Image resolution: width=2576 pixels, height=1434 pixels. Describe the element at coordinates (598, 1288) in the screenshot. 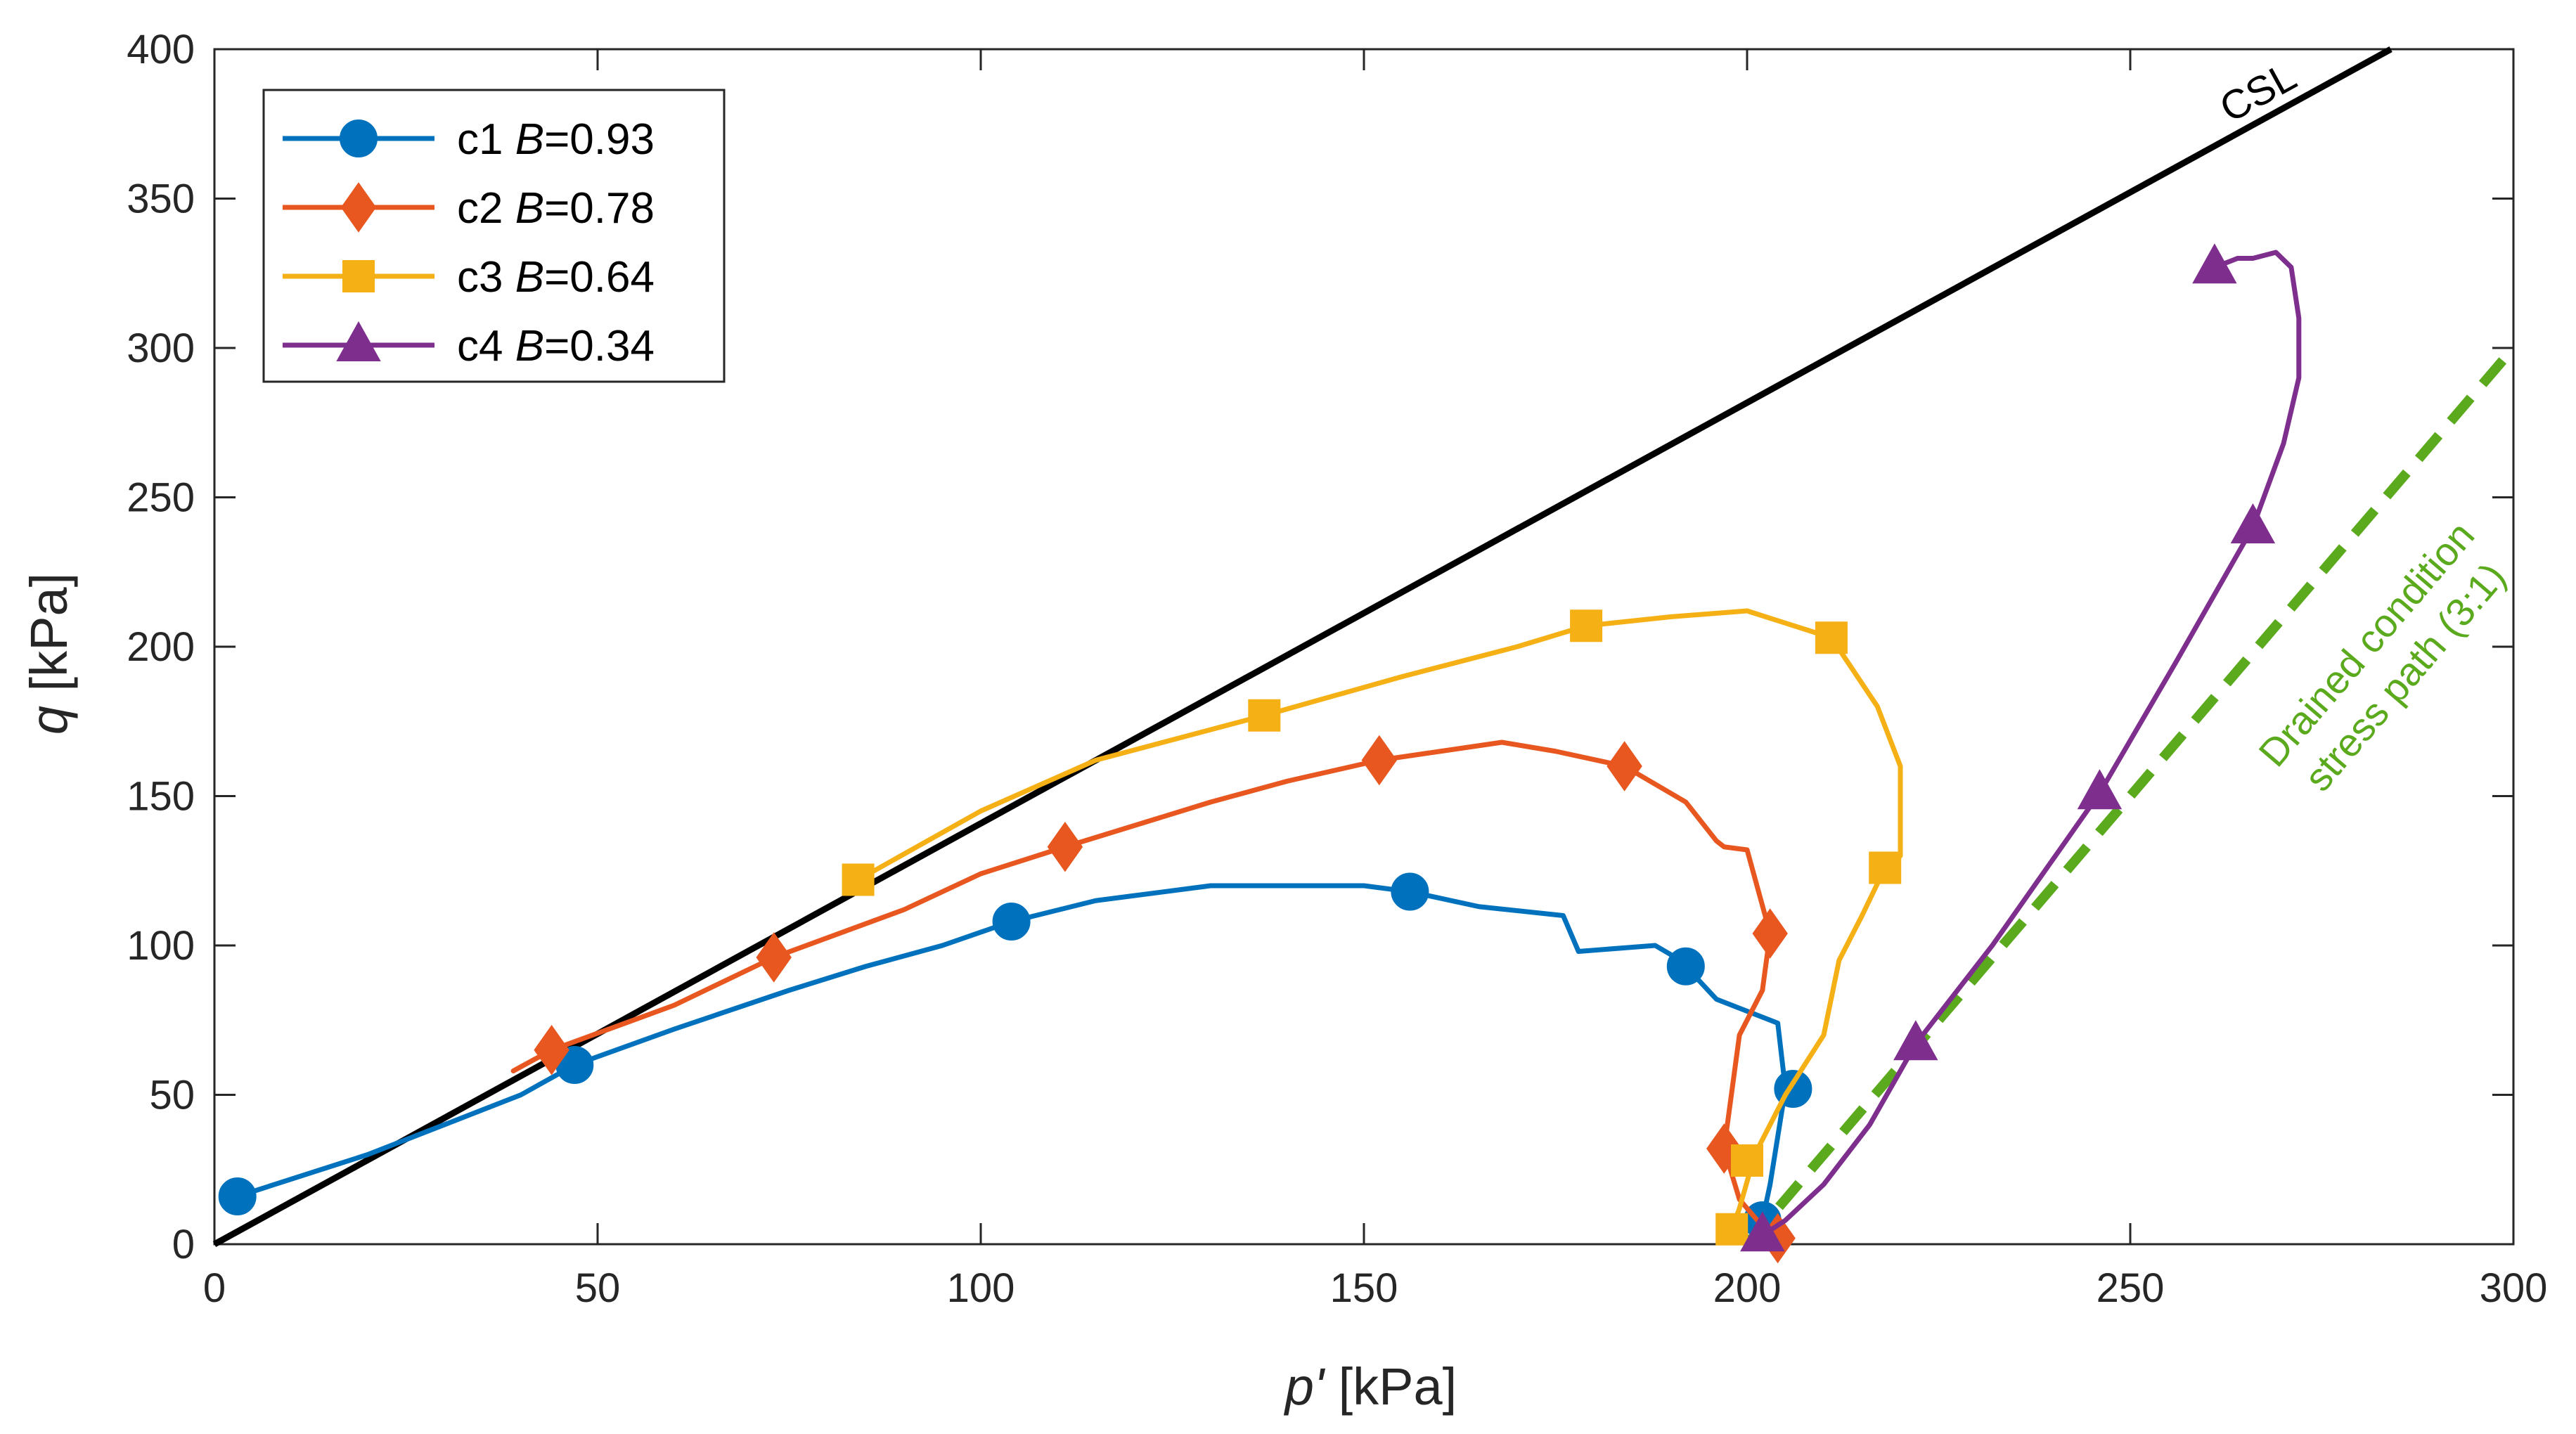

I see `x-tick-label: 50` at that location.